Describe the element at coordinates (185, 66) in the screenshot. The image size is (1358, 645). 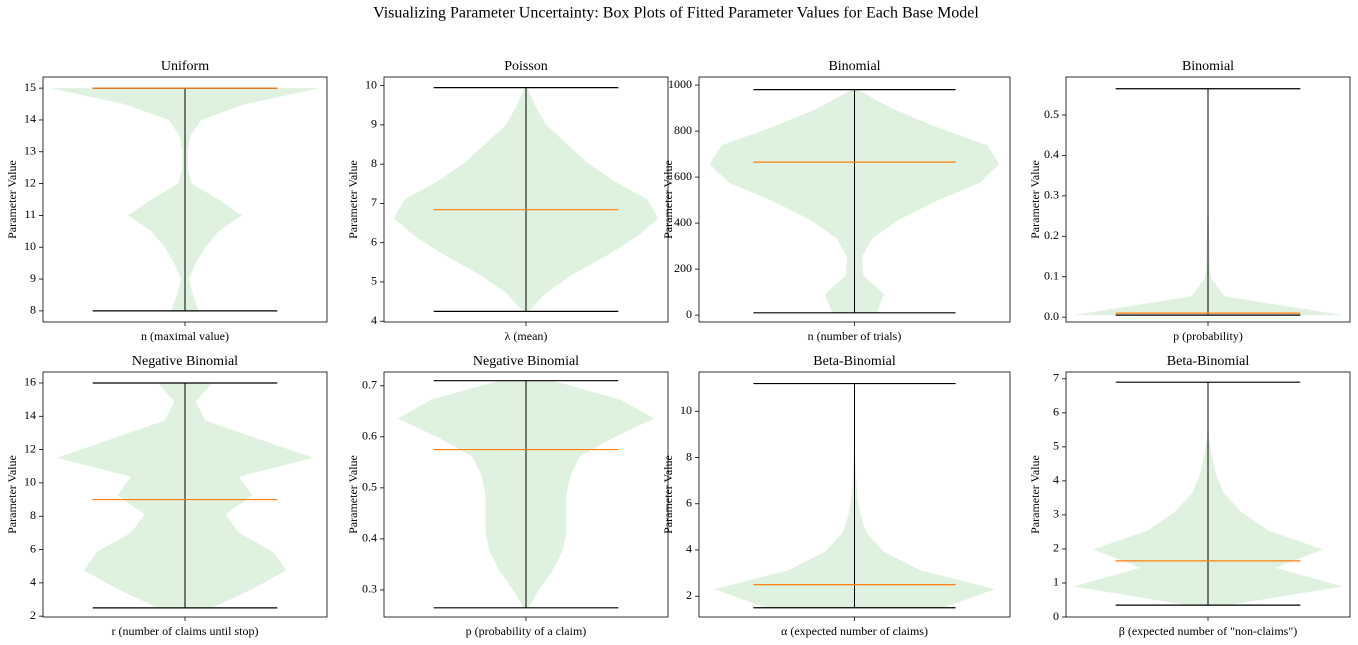
I see `subplot-title: Uniform` at that location.